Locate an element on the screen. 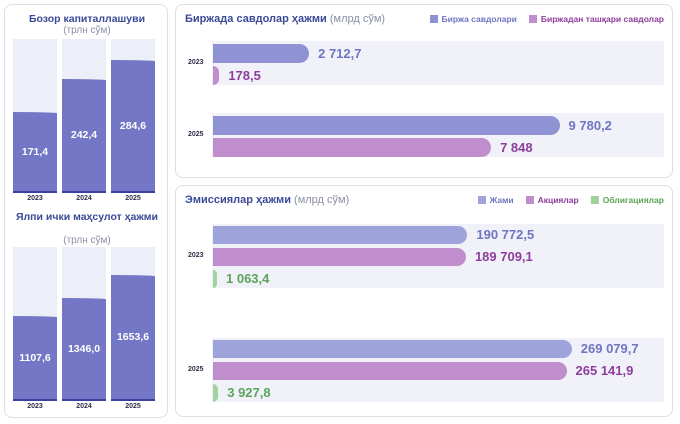 This screenshot has width=680, height=424. legend-item: Акциялар is located at coordinates (552, 200).